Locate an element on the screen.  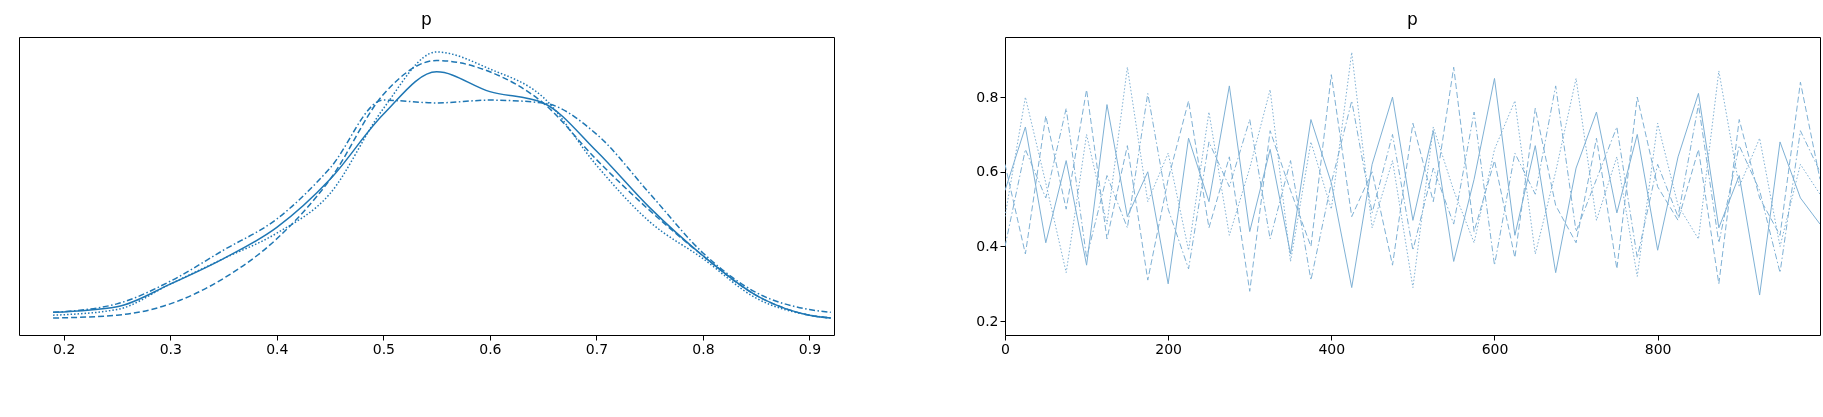
x-tick-label: 0.6 is located at coordinates (490, 348).